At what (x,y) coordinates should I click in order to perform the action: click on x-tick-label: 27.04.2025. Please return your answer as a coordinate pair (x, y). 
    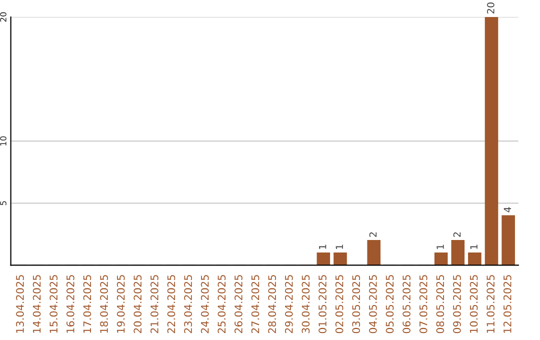
    Looking at the image, I should click on (255, 304).